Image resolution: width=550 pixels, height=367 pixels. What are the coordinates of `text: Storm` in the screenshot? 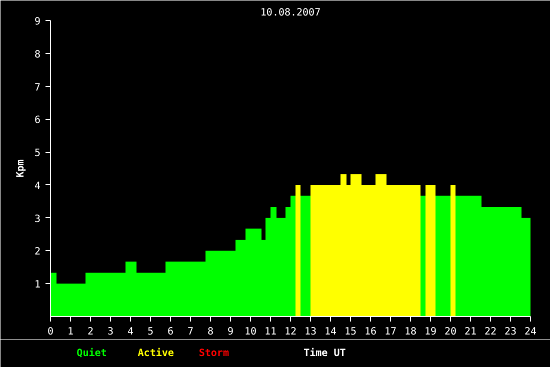 It's located at (213, 353).